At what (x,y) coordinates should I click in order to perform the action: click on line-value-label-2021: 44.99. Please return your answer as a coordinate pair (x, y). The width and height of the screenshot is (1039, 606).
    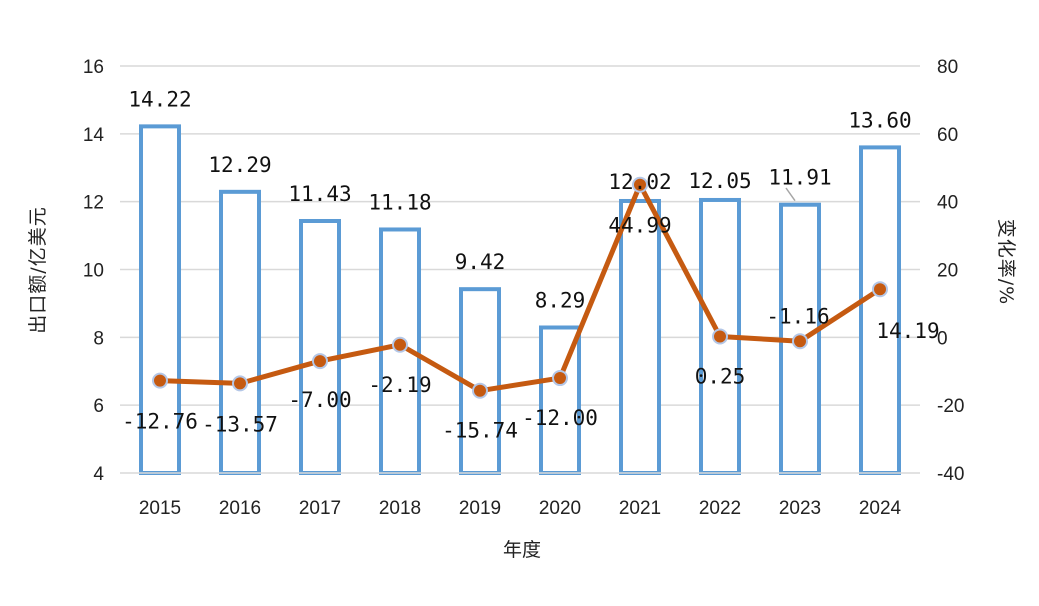
    Looking at the image, I should click on (639, 226).